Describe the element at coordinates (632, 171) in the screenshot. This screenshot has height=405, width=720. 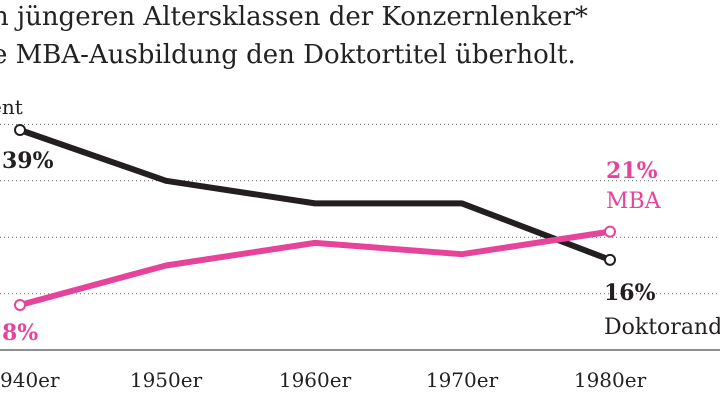
I see `mba-end-label: 21%` at that location.